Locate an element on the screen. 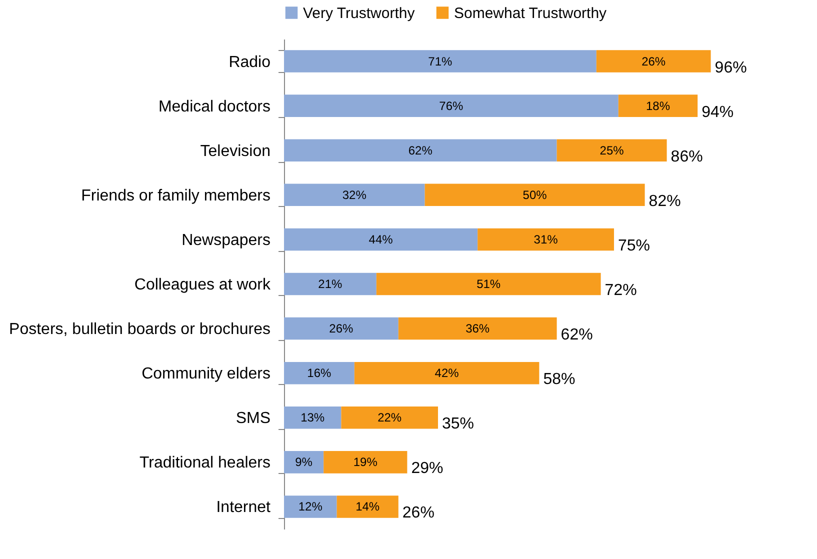 The width and height of the screenshot is (817, 559). data-label: 44% is located at coordinates (381, 239).